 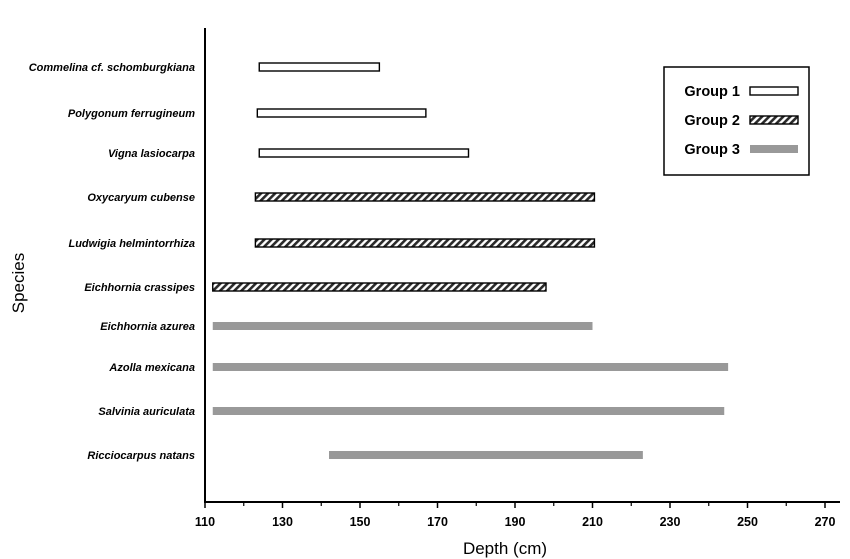 What do you see at coordinates (712, 92) in the screenshot?
I see `legend-label: Group 1` at bounding box center [712, 92].